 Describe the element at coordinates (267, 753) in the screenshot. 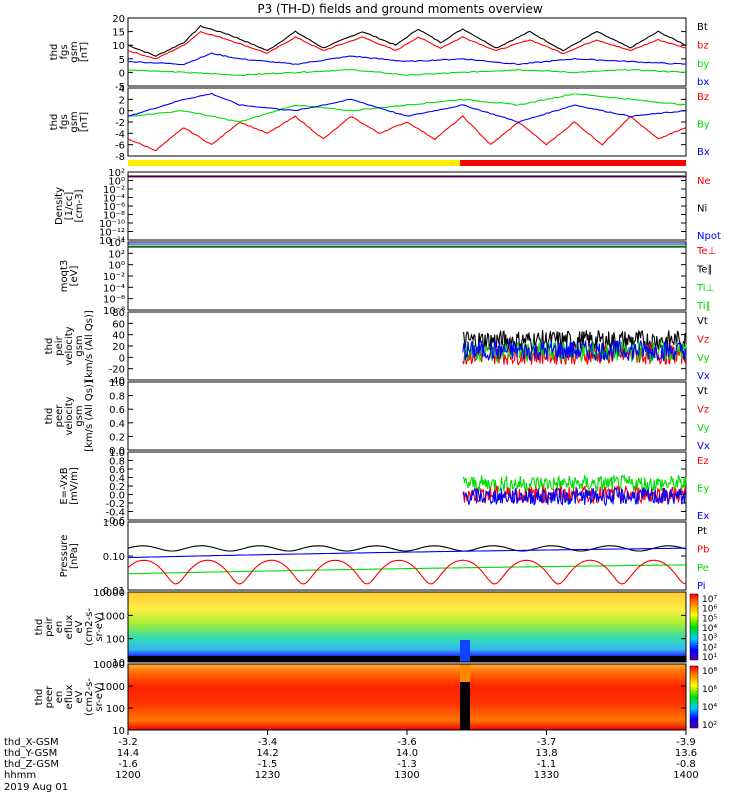

I see `footer-value: 14.2` at that location.